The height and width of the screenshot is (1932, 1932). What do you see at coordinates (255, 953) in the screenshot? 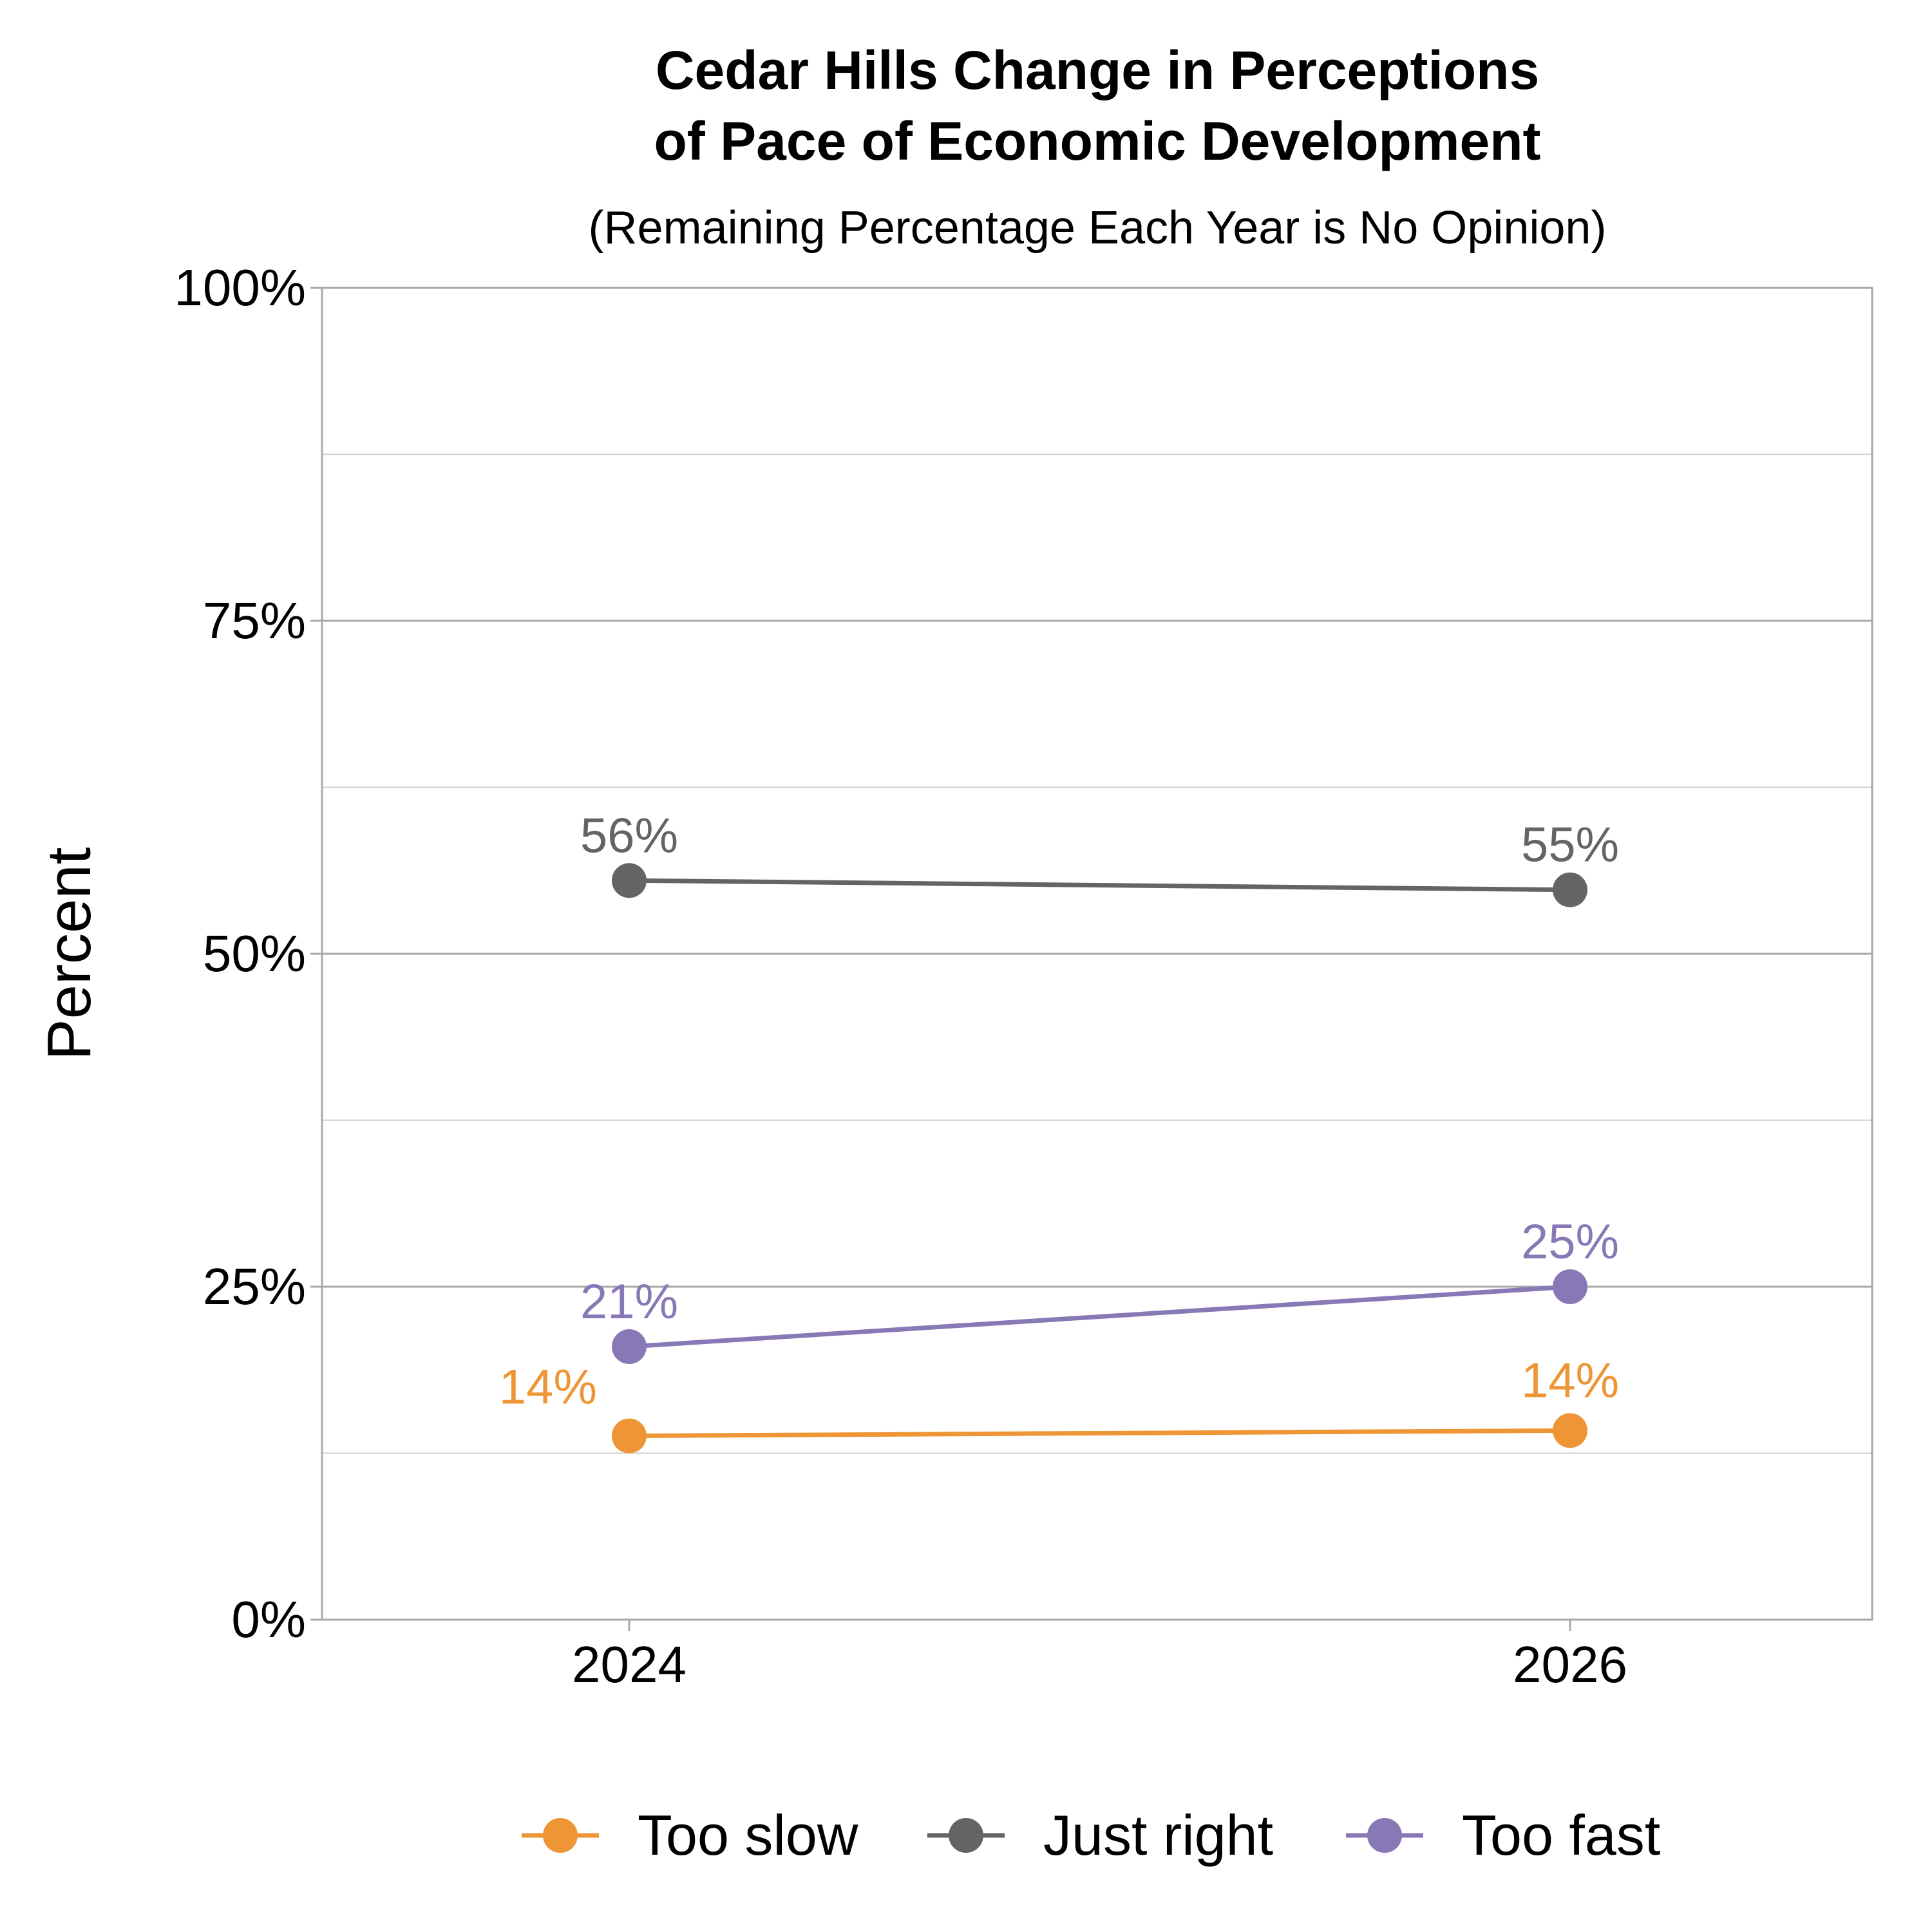
I see `y-tick-label: 50%` at bounding box center [255, 953].